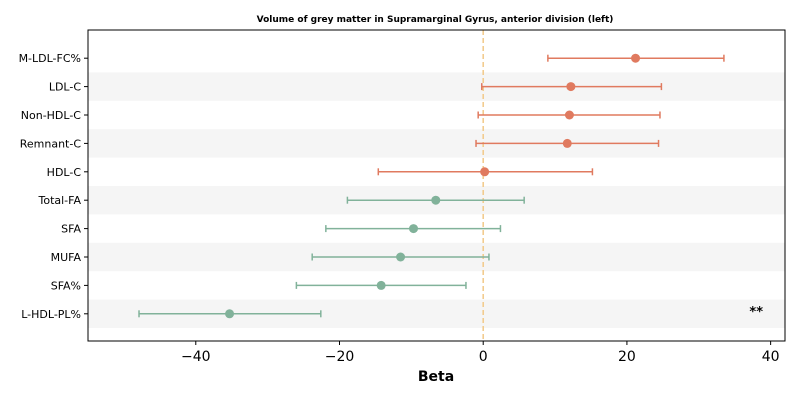 This screenshot has width=800, height=400. What do you see at coordinates (66, 257) in the screenshot?
I see `ytick-label-mufa: MUFA` at bounding box center [66, 257].